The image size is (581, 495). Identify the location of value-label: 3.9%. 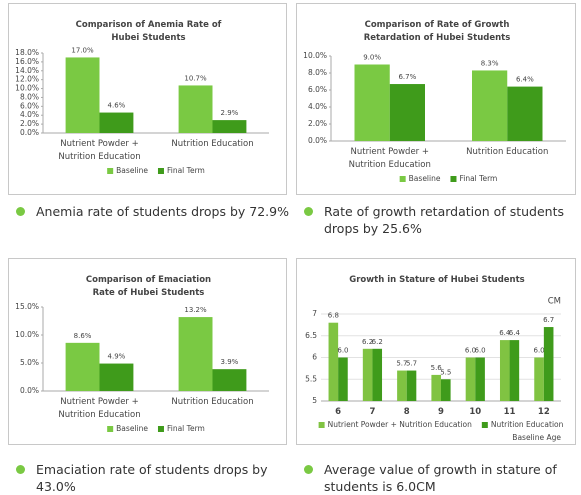
(230, 362).